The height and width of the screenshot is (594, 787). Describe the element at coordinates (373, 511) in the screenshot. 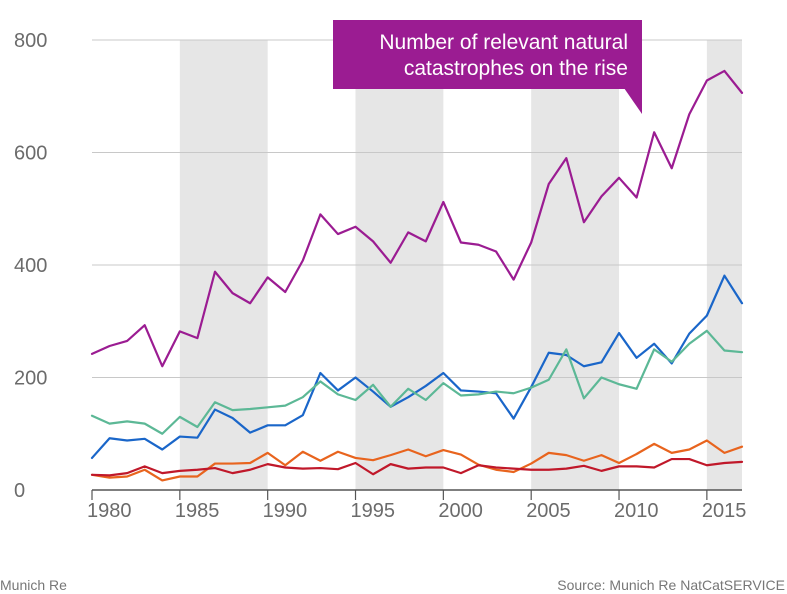

I see `x-tick-label: 1995` at that location.